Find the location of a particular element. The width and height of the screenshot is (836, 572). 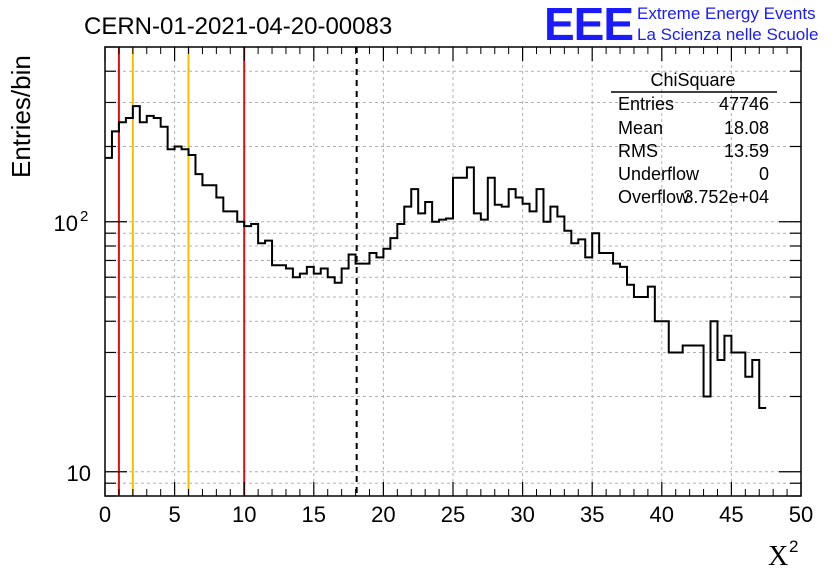

x-tick-label: 15 is located at coordinates (314, 514).